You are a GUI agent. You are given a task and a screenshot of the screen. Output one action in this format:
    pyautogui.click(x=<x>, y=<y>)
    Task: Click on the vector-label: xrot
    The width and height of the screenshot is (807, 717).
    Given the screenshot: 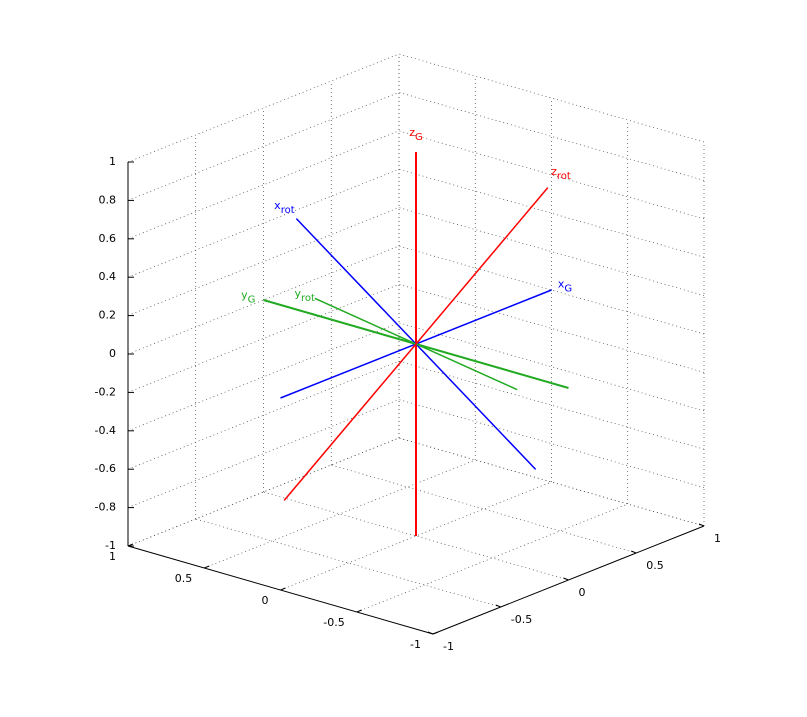 What is the action you would take?
    pyautogui.click(x=284, y=207)
    